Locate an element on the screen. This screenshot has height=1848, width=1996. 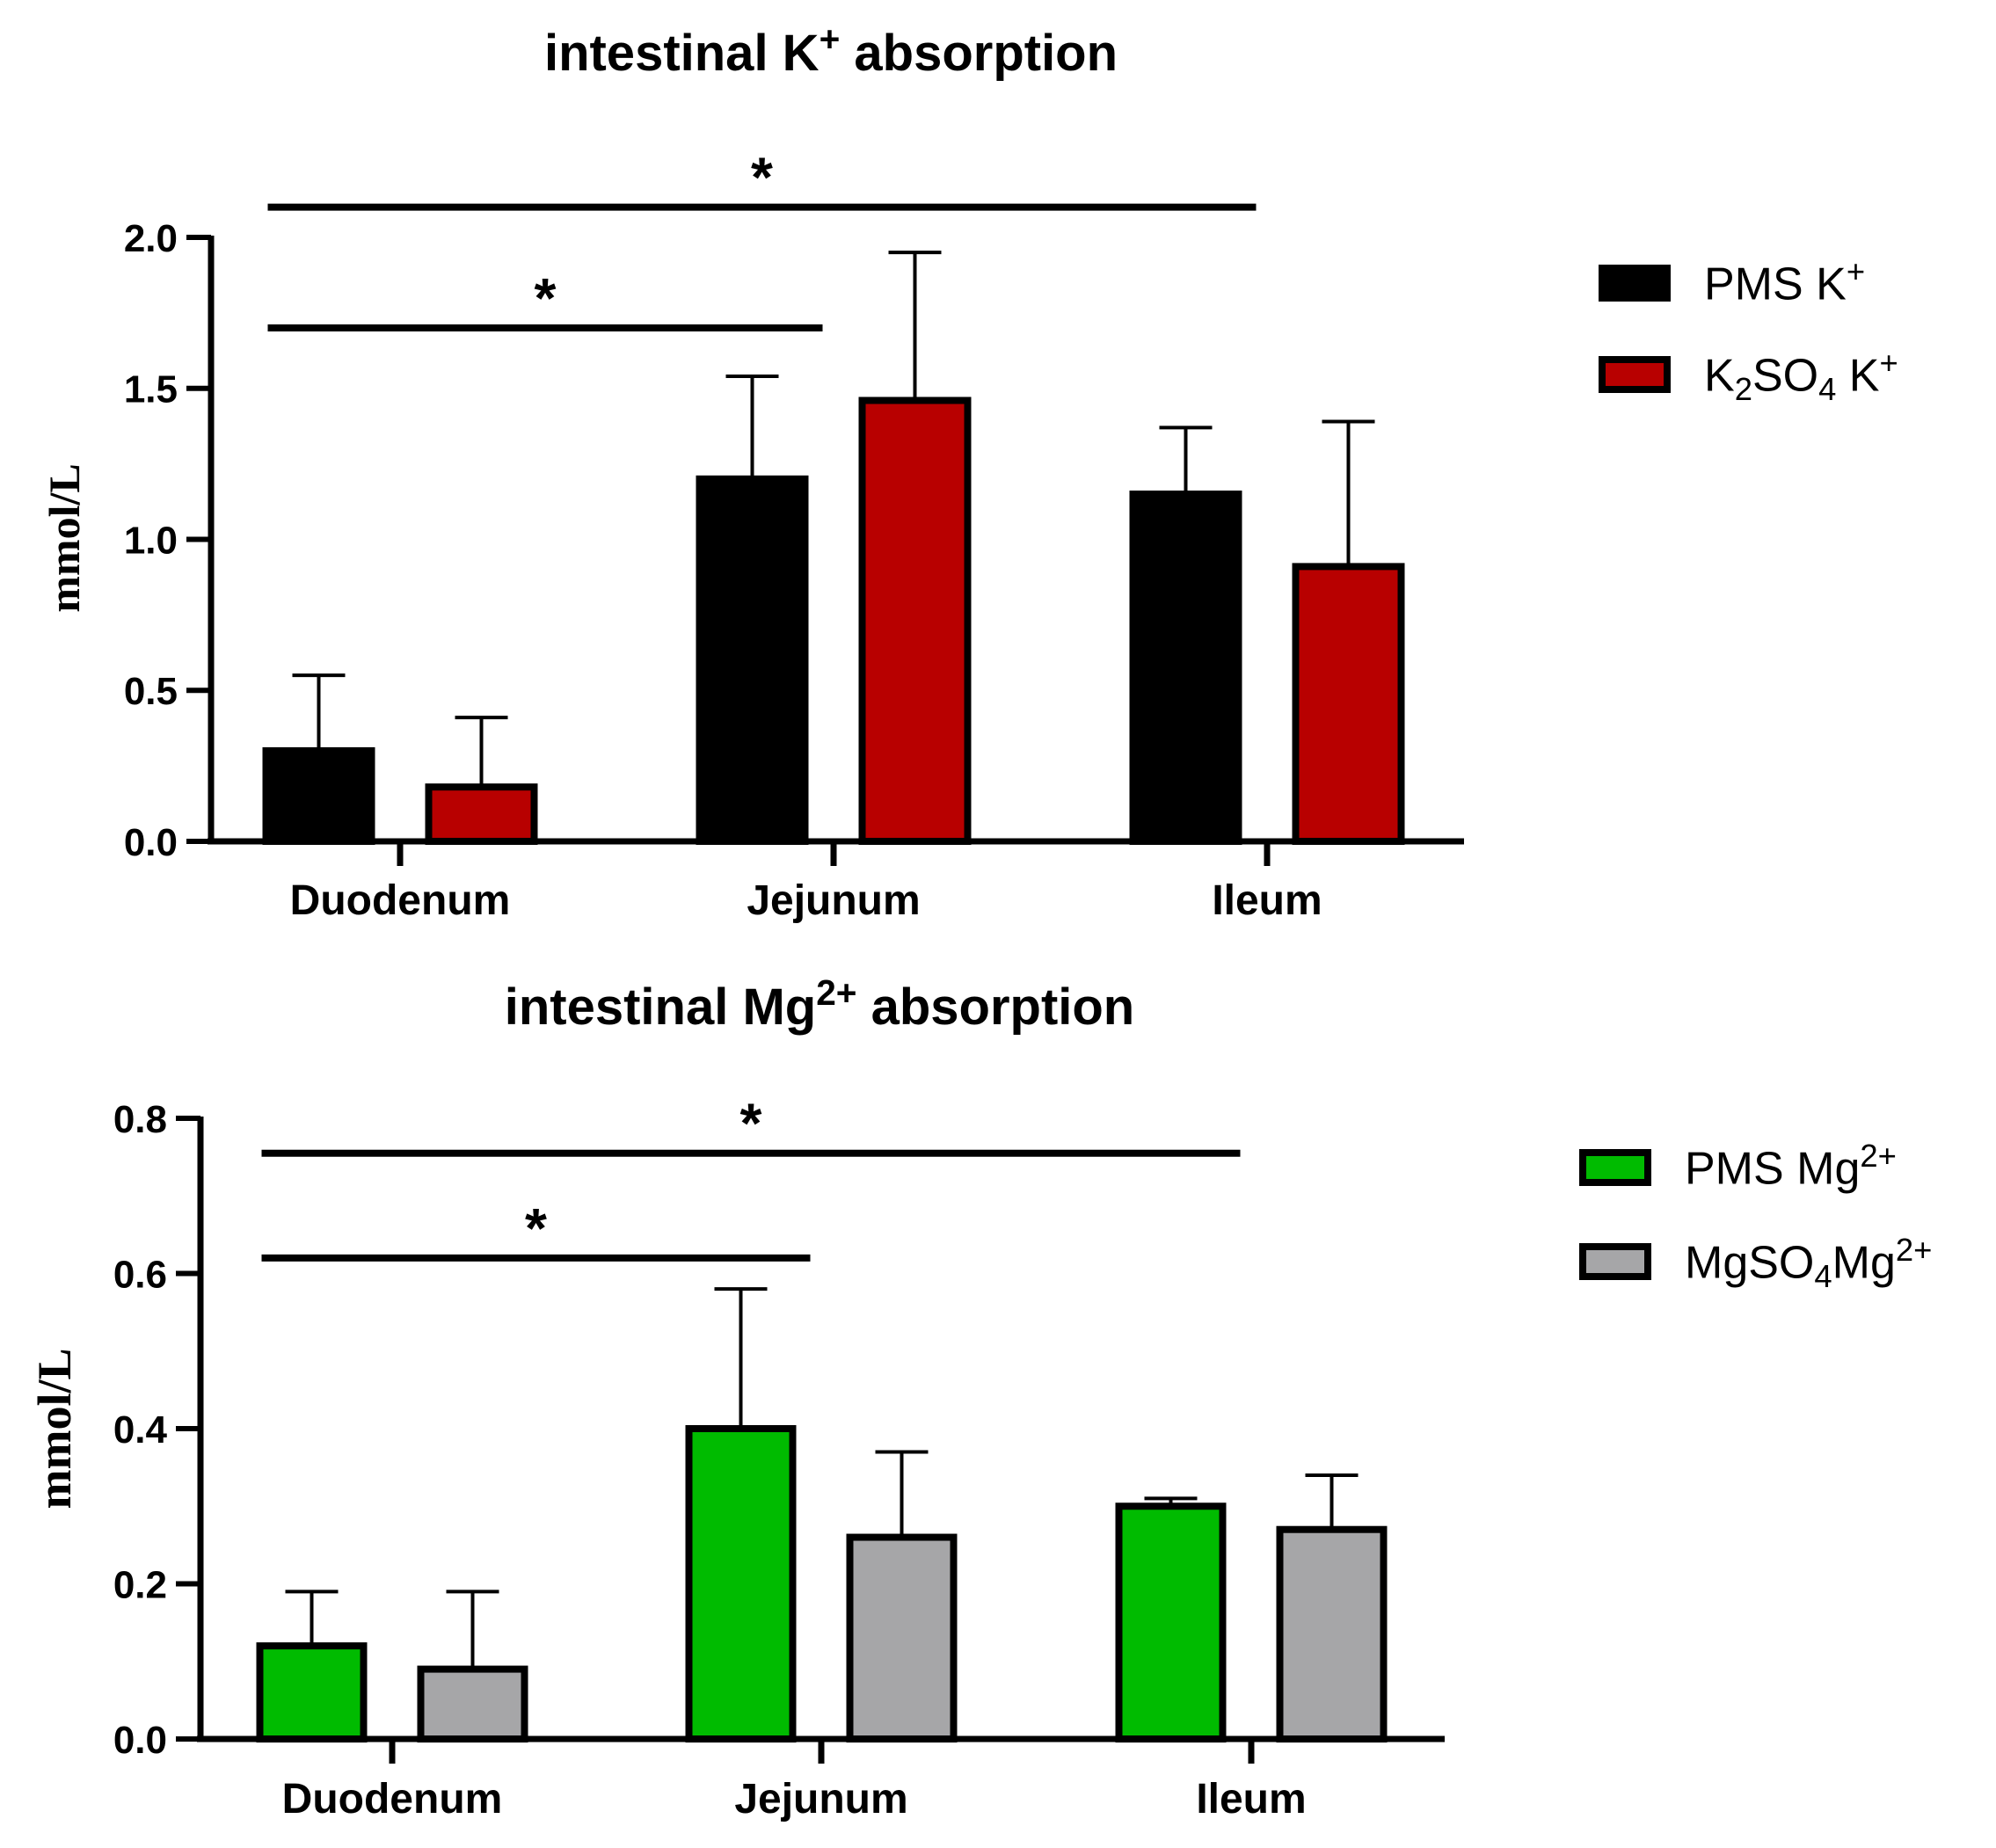
chart-title-sup: 2+ is located at coordinates (836, 992).